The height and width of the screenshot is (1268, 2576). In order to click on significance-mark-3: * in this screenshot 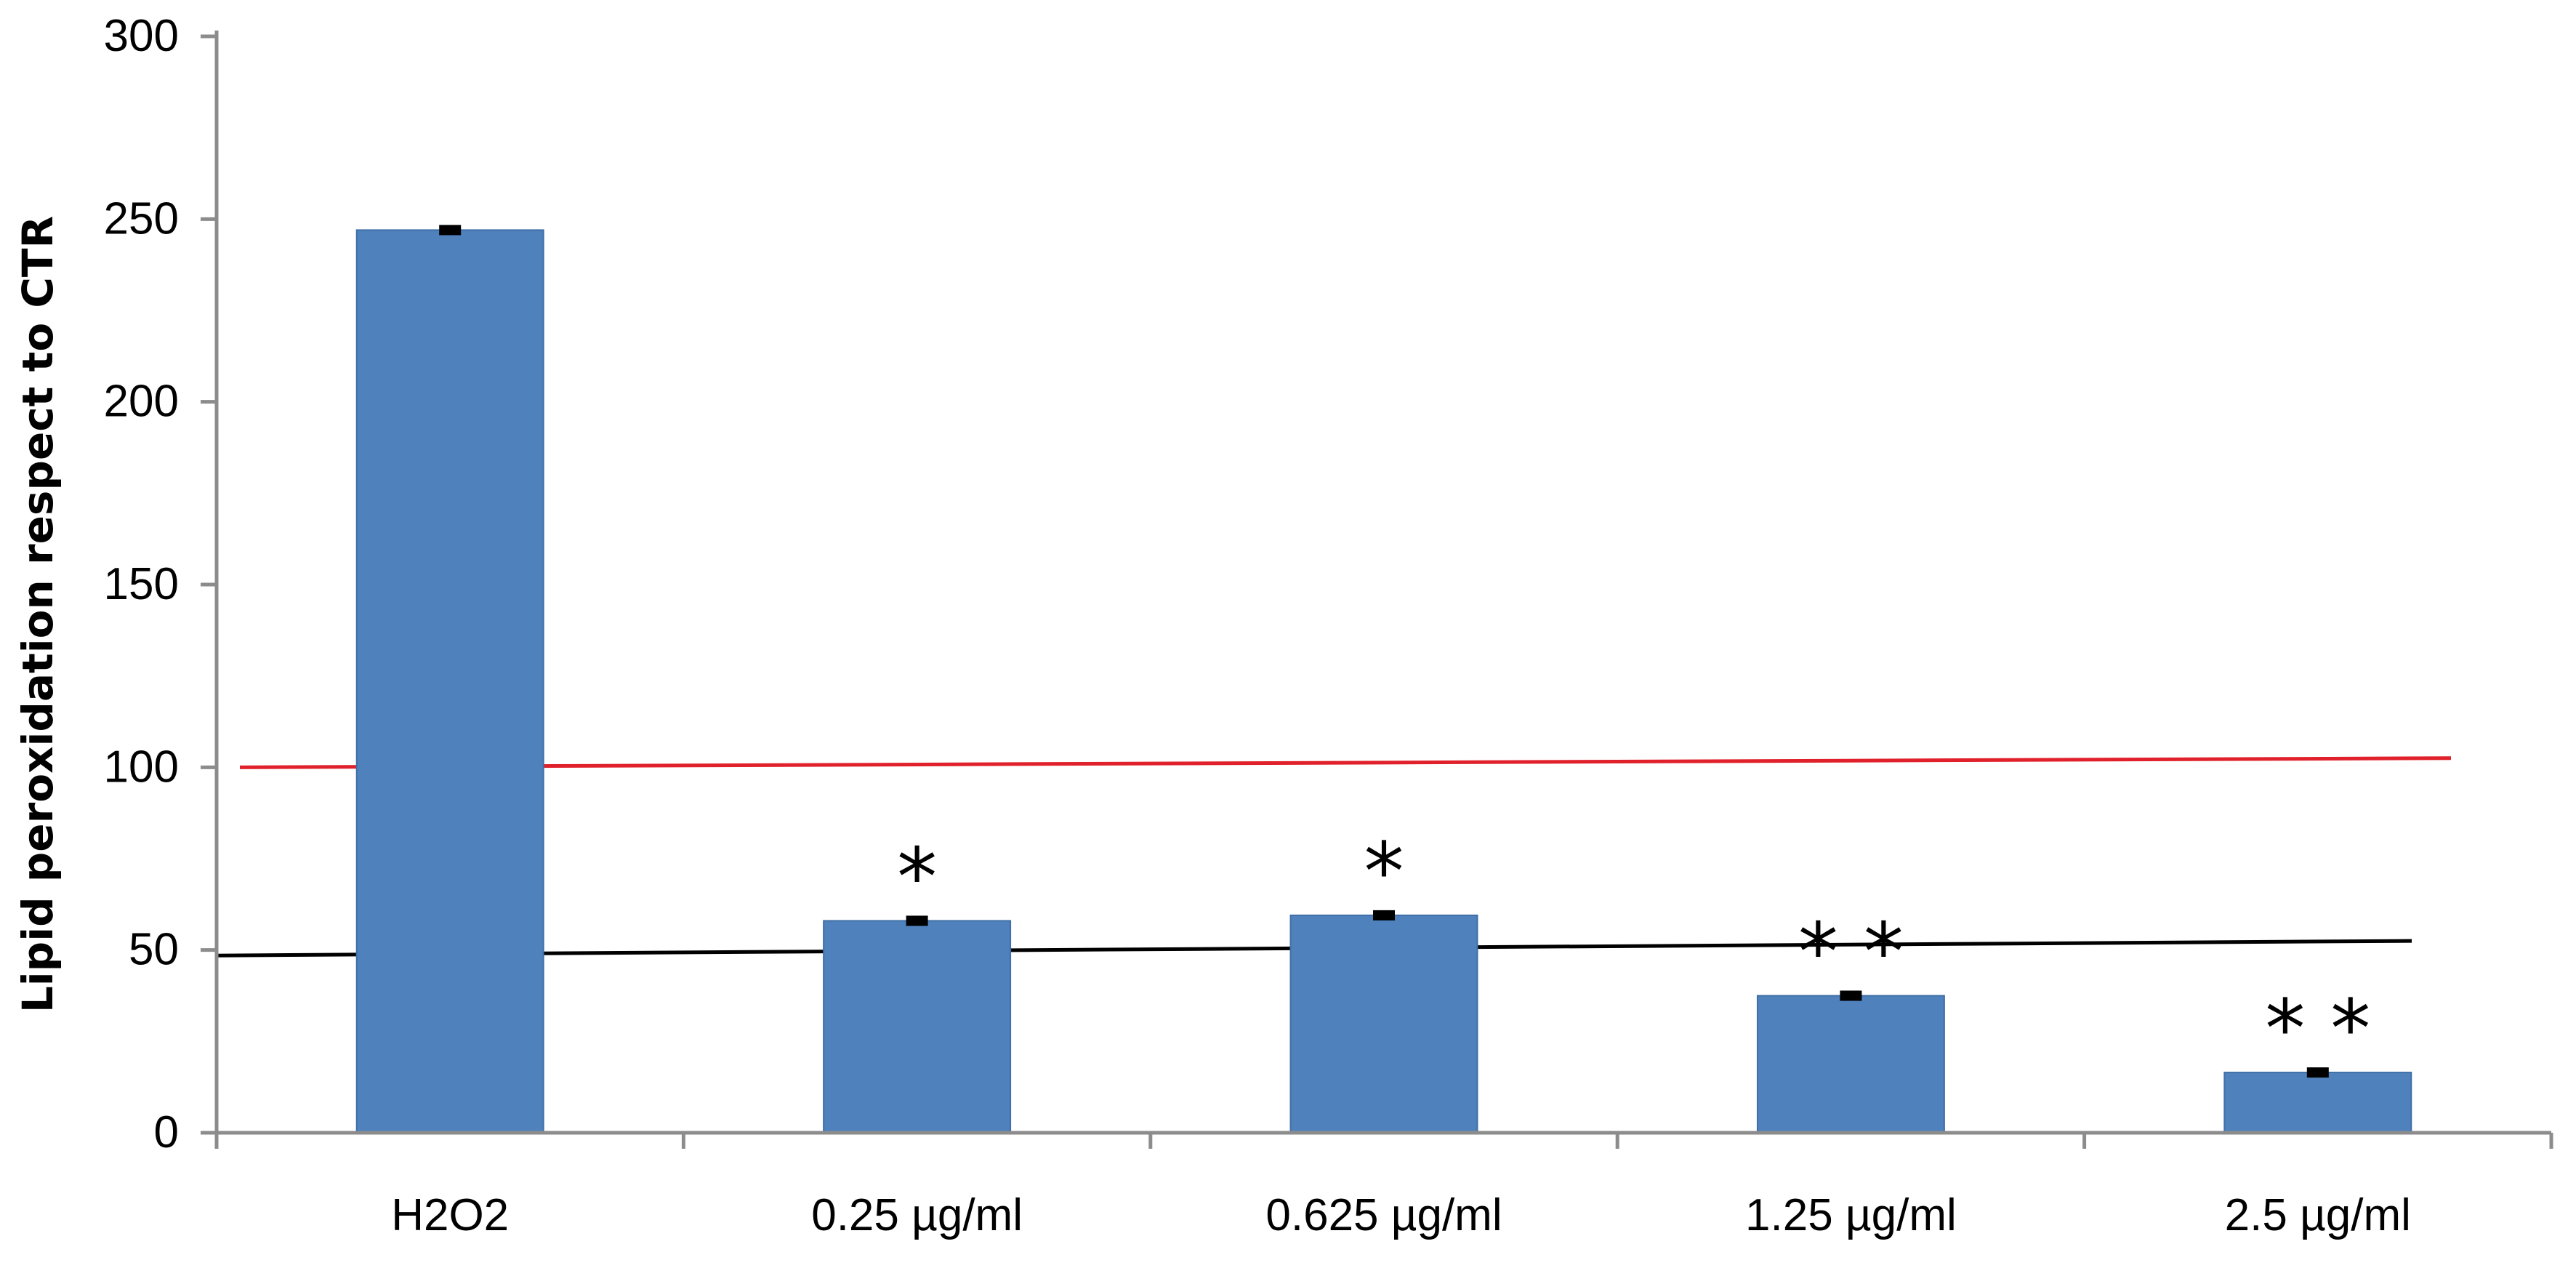, I will do `click(1384, 872)`.